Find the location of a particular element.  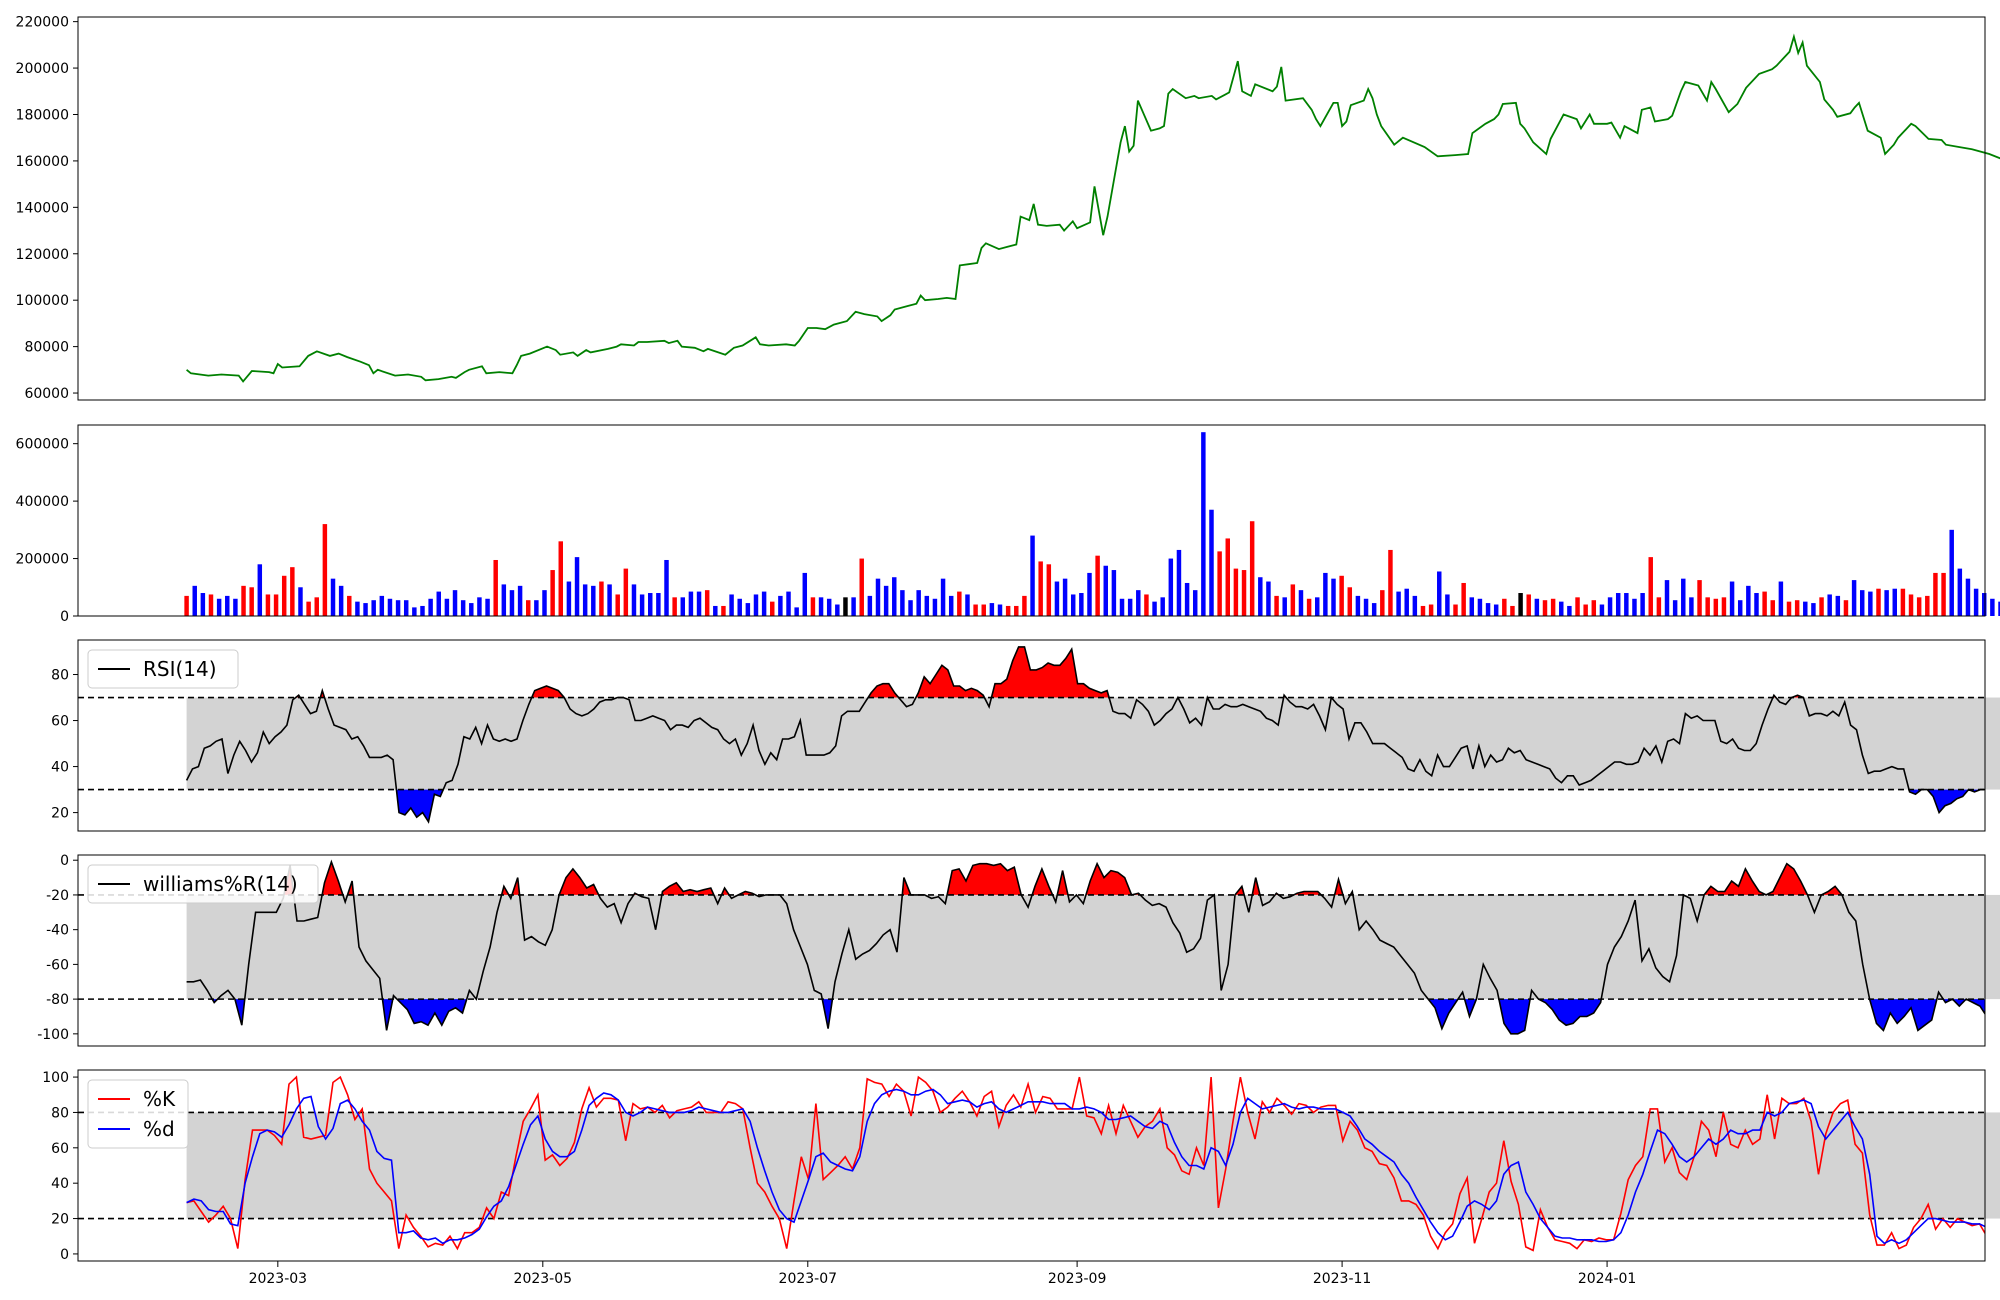

williams-legend: williams%R(14) is located at coordinates (203, 884).